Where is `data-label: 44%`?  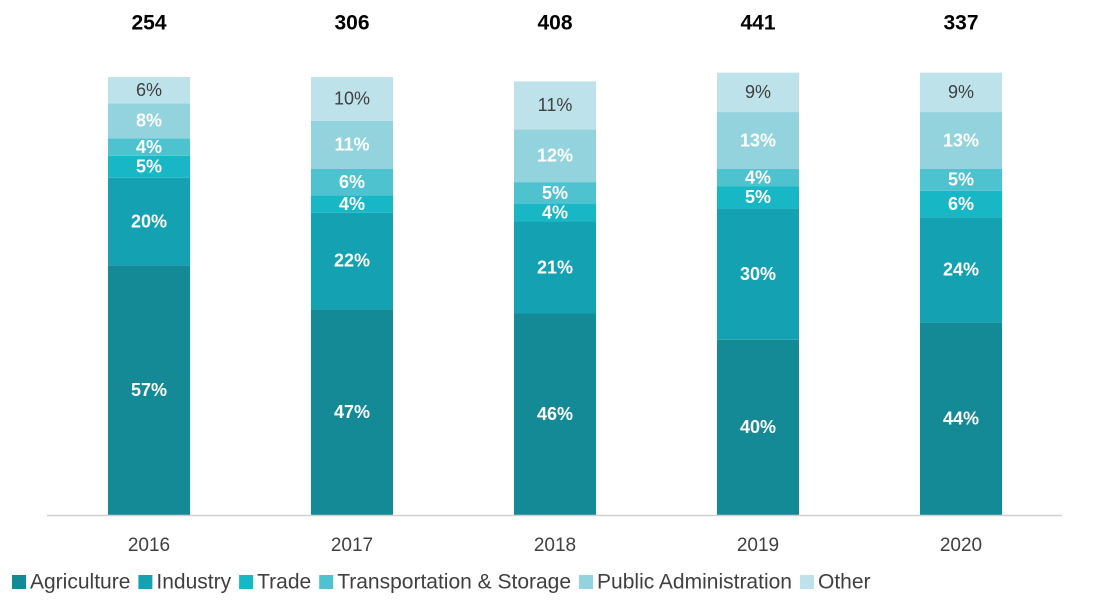
data-label: 44% is located at coordinates (961, 418).